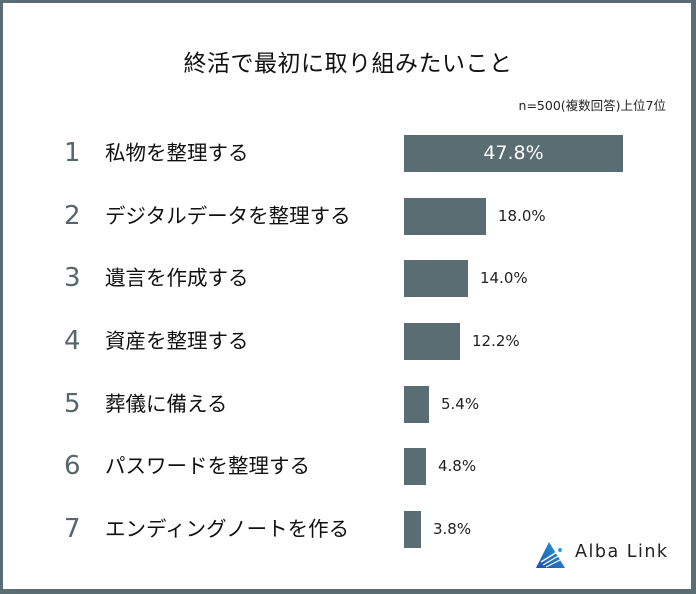  I want to click on category-label: デジタルデータを整理する, so click(228, 216).